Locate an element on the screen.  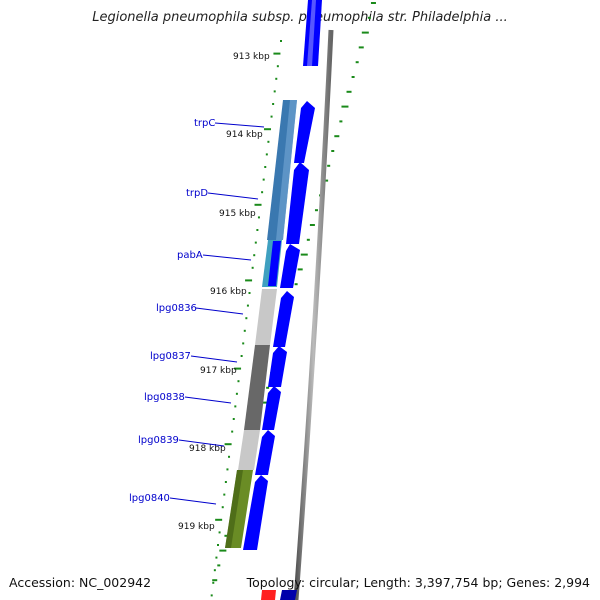
cds-track is located at coordinates (282, 300).